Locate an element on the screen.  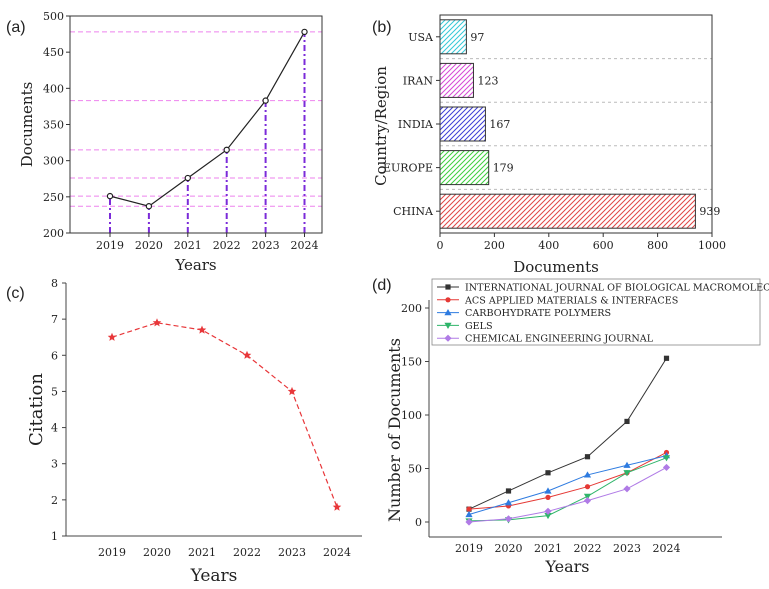
panel-label-c: (c) is located at coordinates (15, 293).